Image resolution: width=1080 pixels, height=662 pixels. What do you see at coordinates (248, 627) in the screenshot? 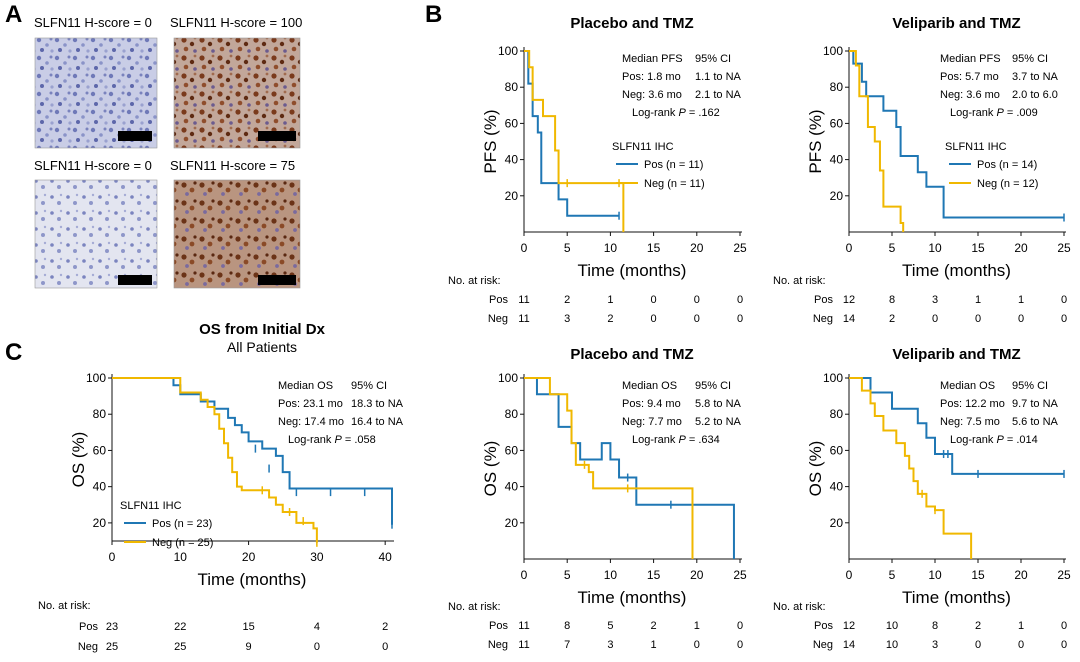
I see `c_os_all-risk-pos-value: 15` at bounding box center [248, 627].